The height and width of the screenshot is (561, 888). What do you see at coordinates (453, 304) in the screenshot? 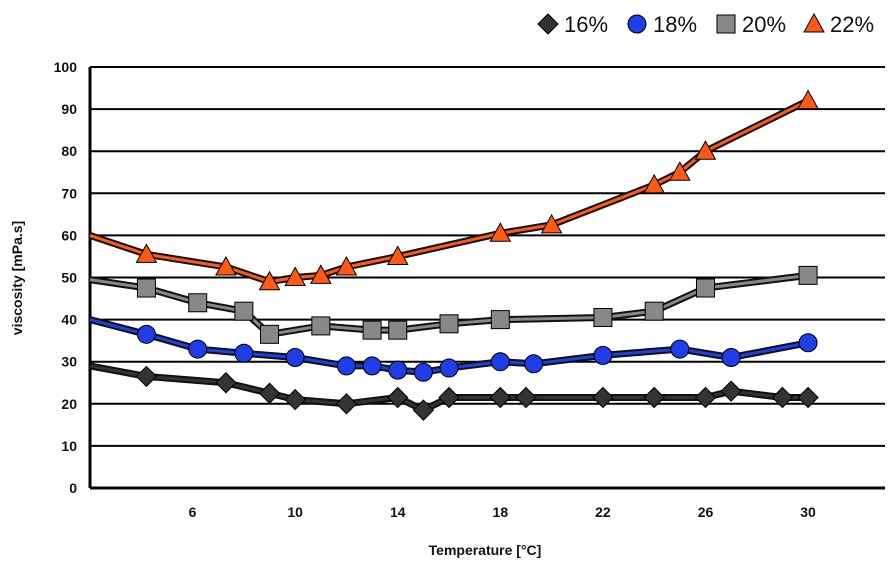
I see `series-square` at bounding box center [453, 304].